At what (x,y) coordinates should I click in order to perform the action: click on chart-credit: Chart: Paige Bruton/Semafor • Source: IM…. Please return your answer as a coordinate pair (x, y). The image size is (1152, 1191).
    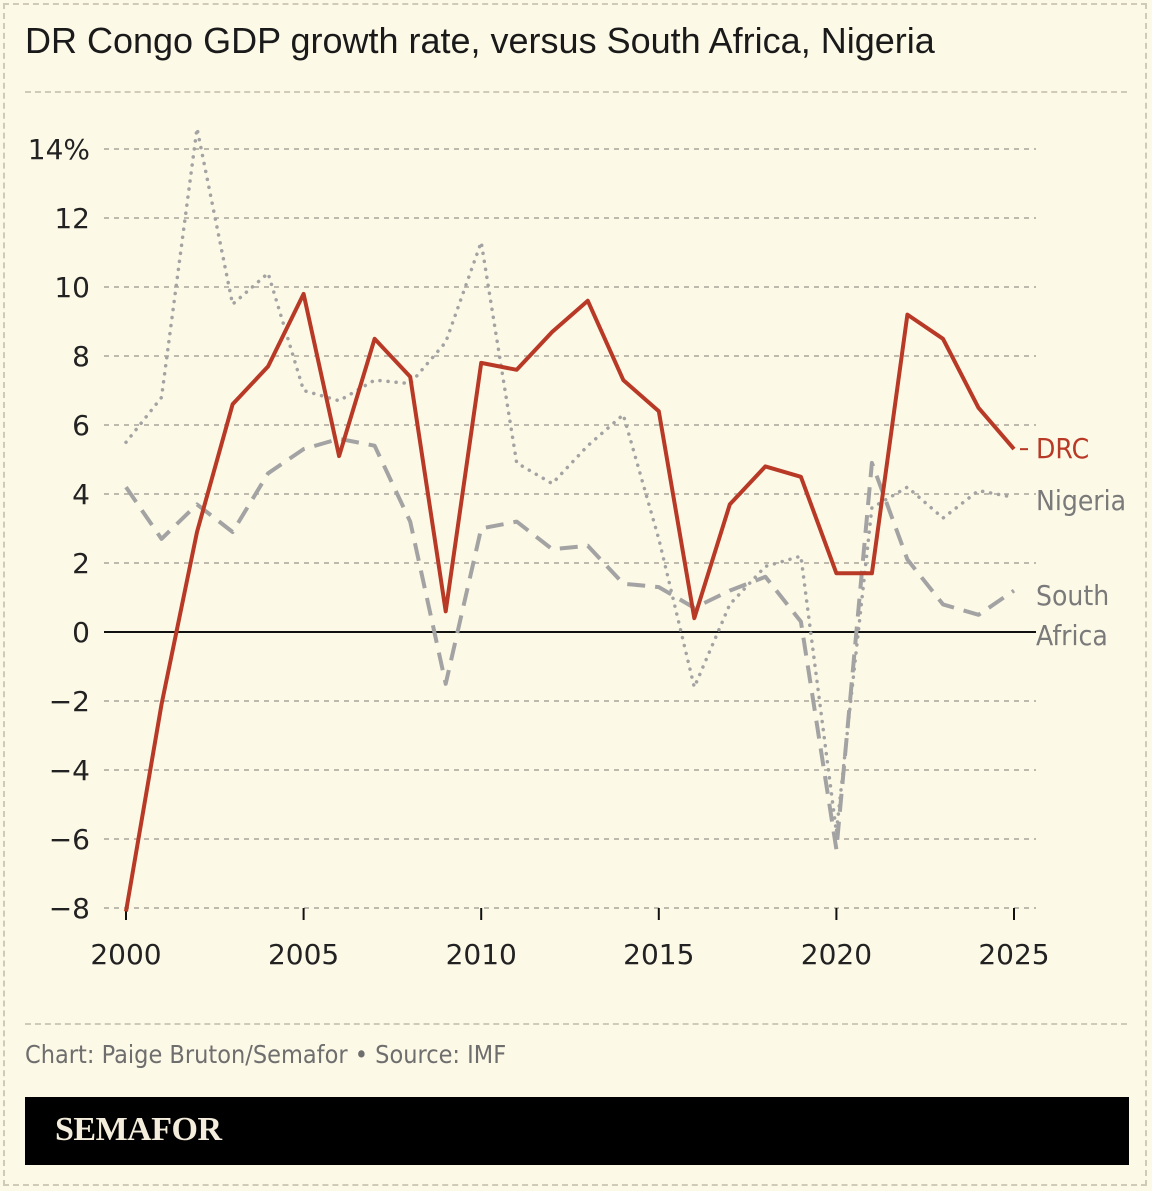
    Looking at the image, I should click on (266, 1054).